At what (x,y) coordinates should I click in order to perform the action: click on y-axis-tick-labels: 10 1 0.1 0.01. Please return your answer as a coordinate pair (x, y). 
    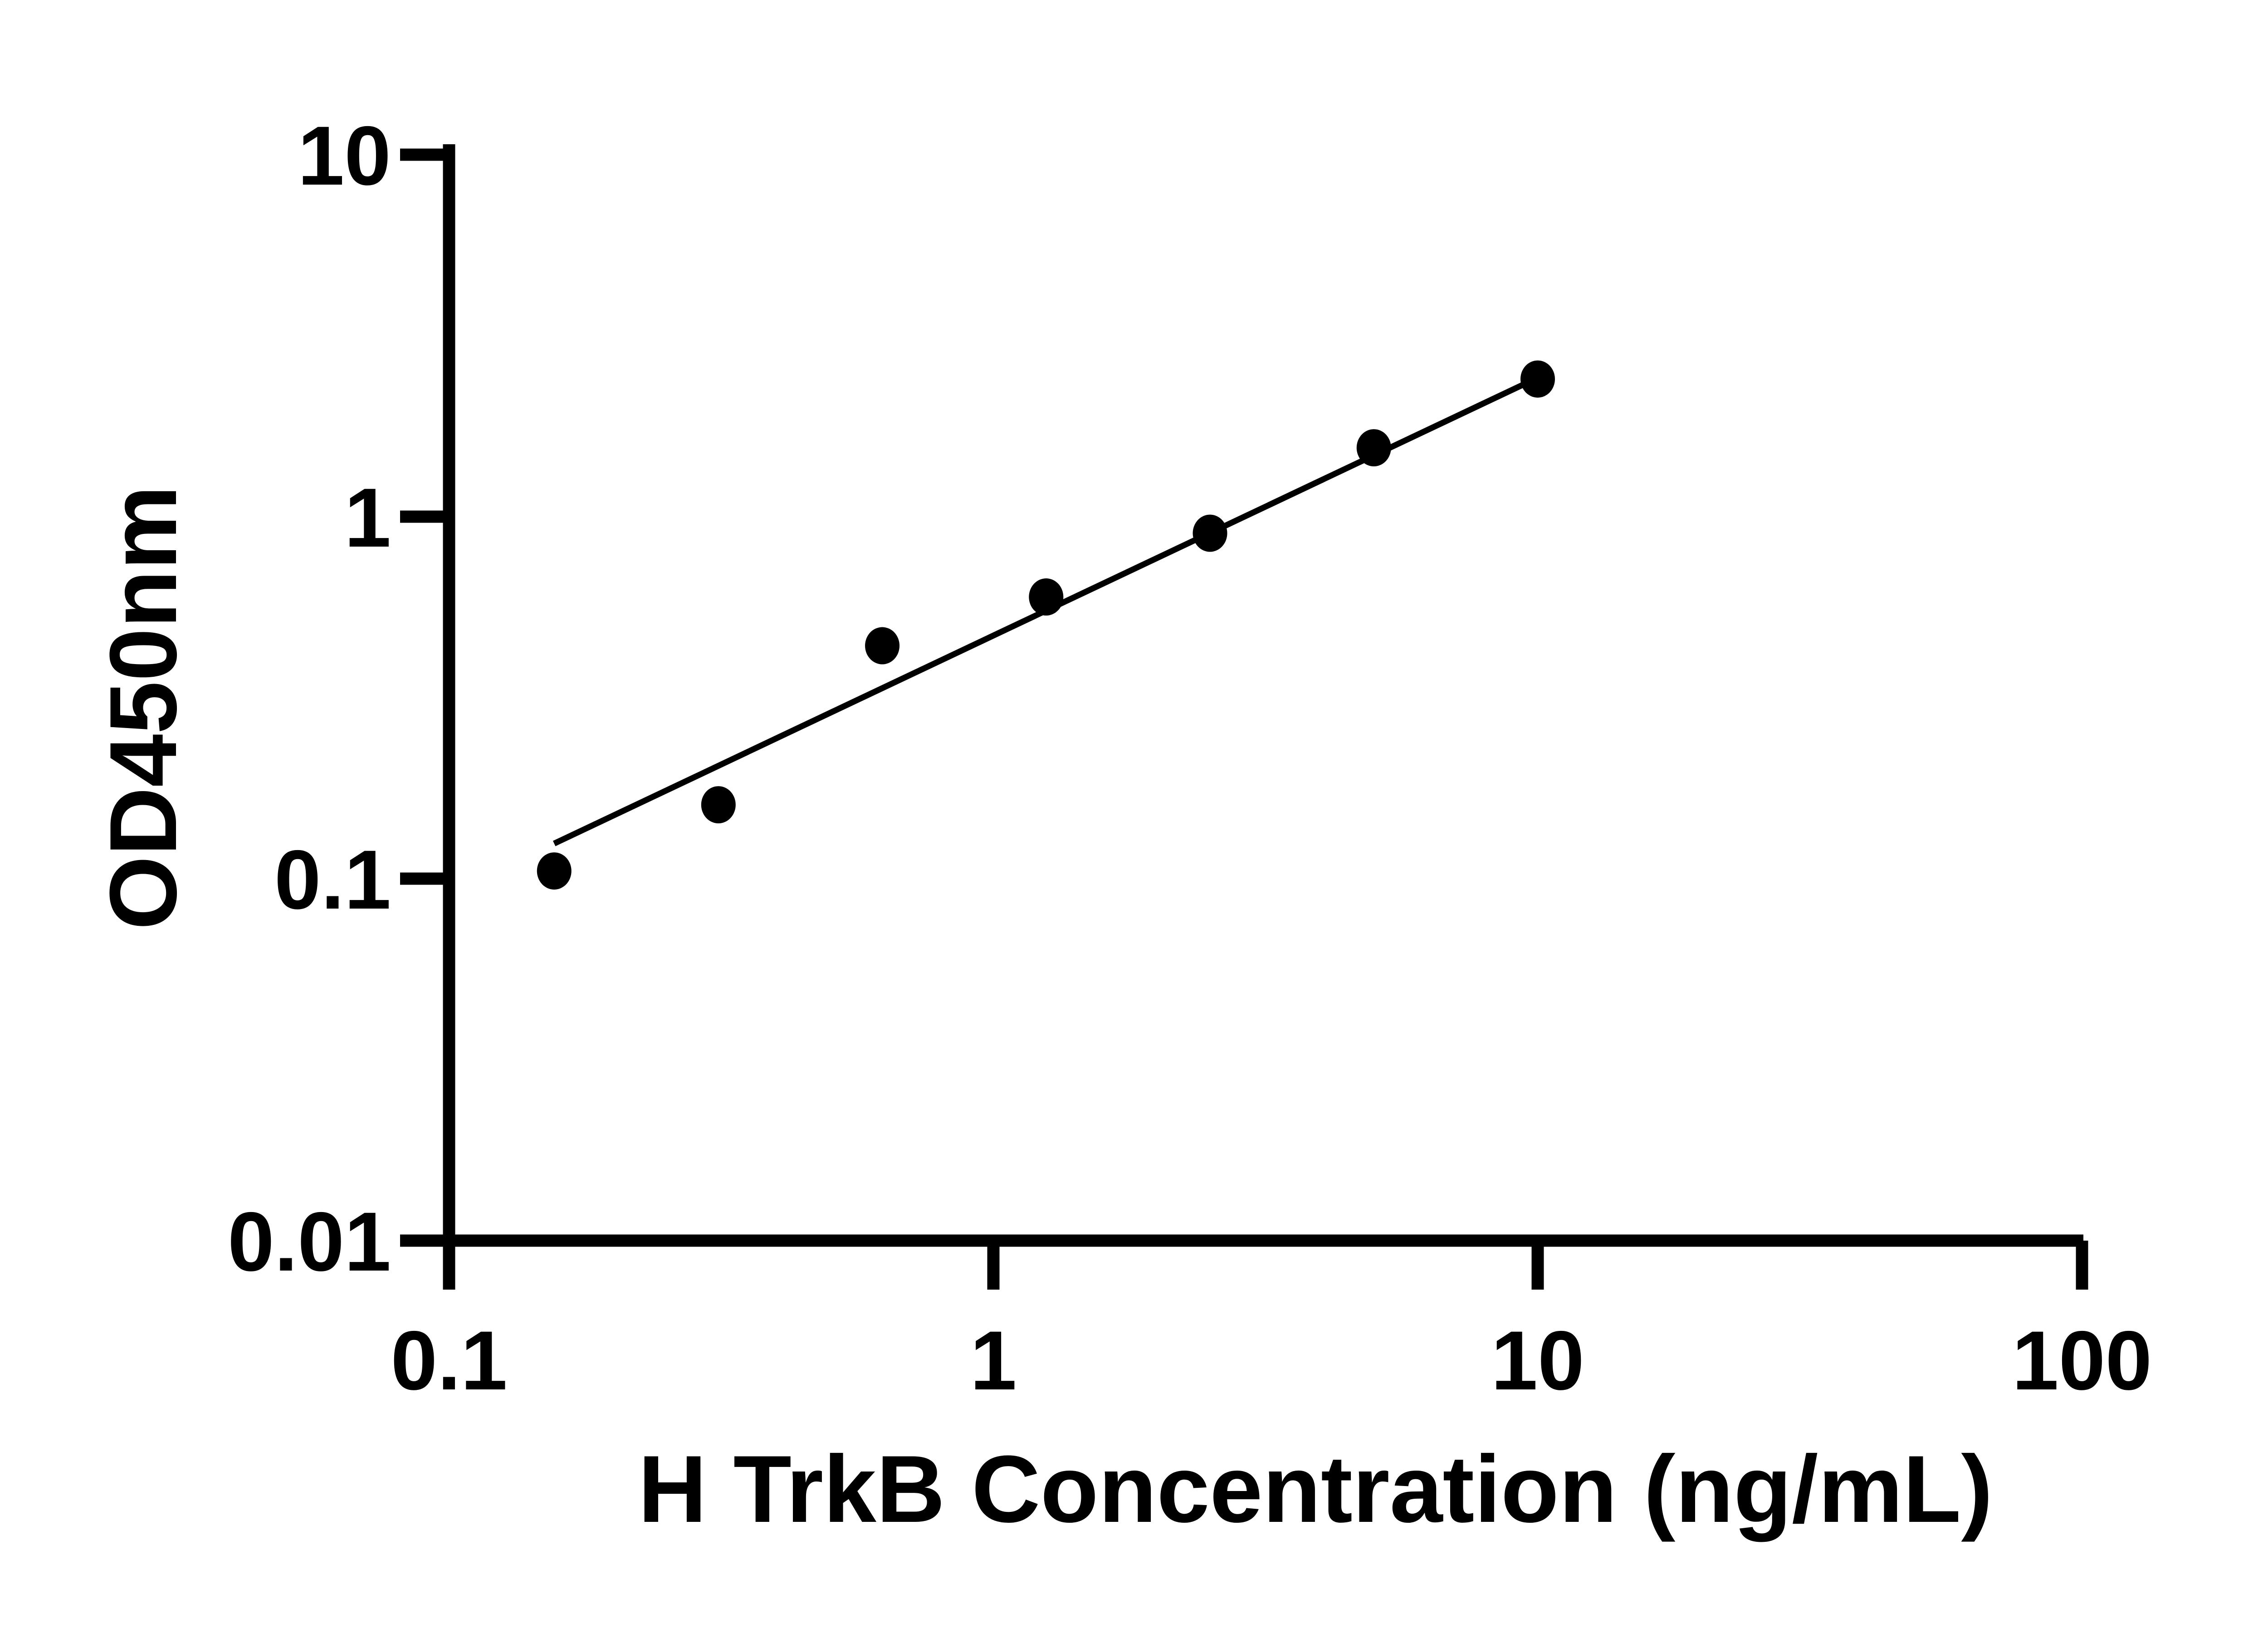
    Looking at the image, I should click on (310, 699).